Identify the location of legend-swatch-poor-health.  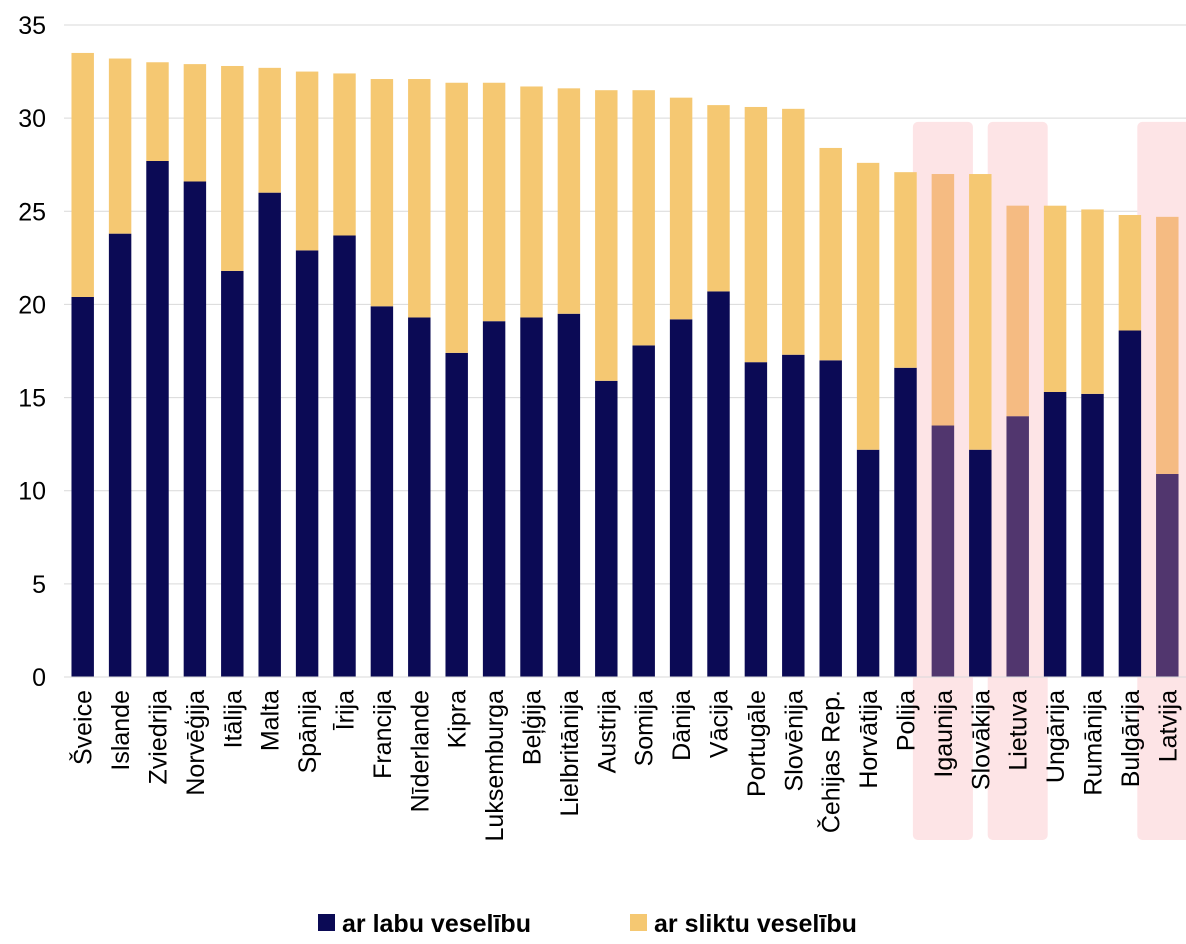
(638, 922).